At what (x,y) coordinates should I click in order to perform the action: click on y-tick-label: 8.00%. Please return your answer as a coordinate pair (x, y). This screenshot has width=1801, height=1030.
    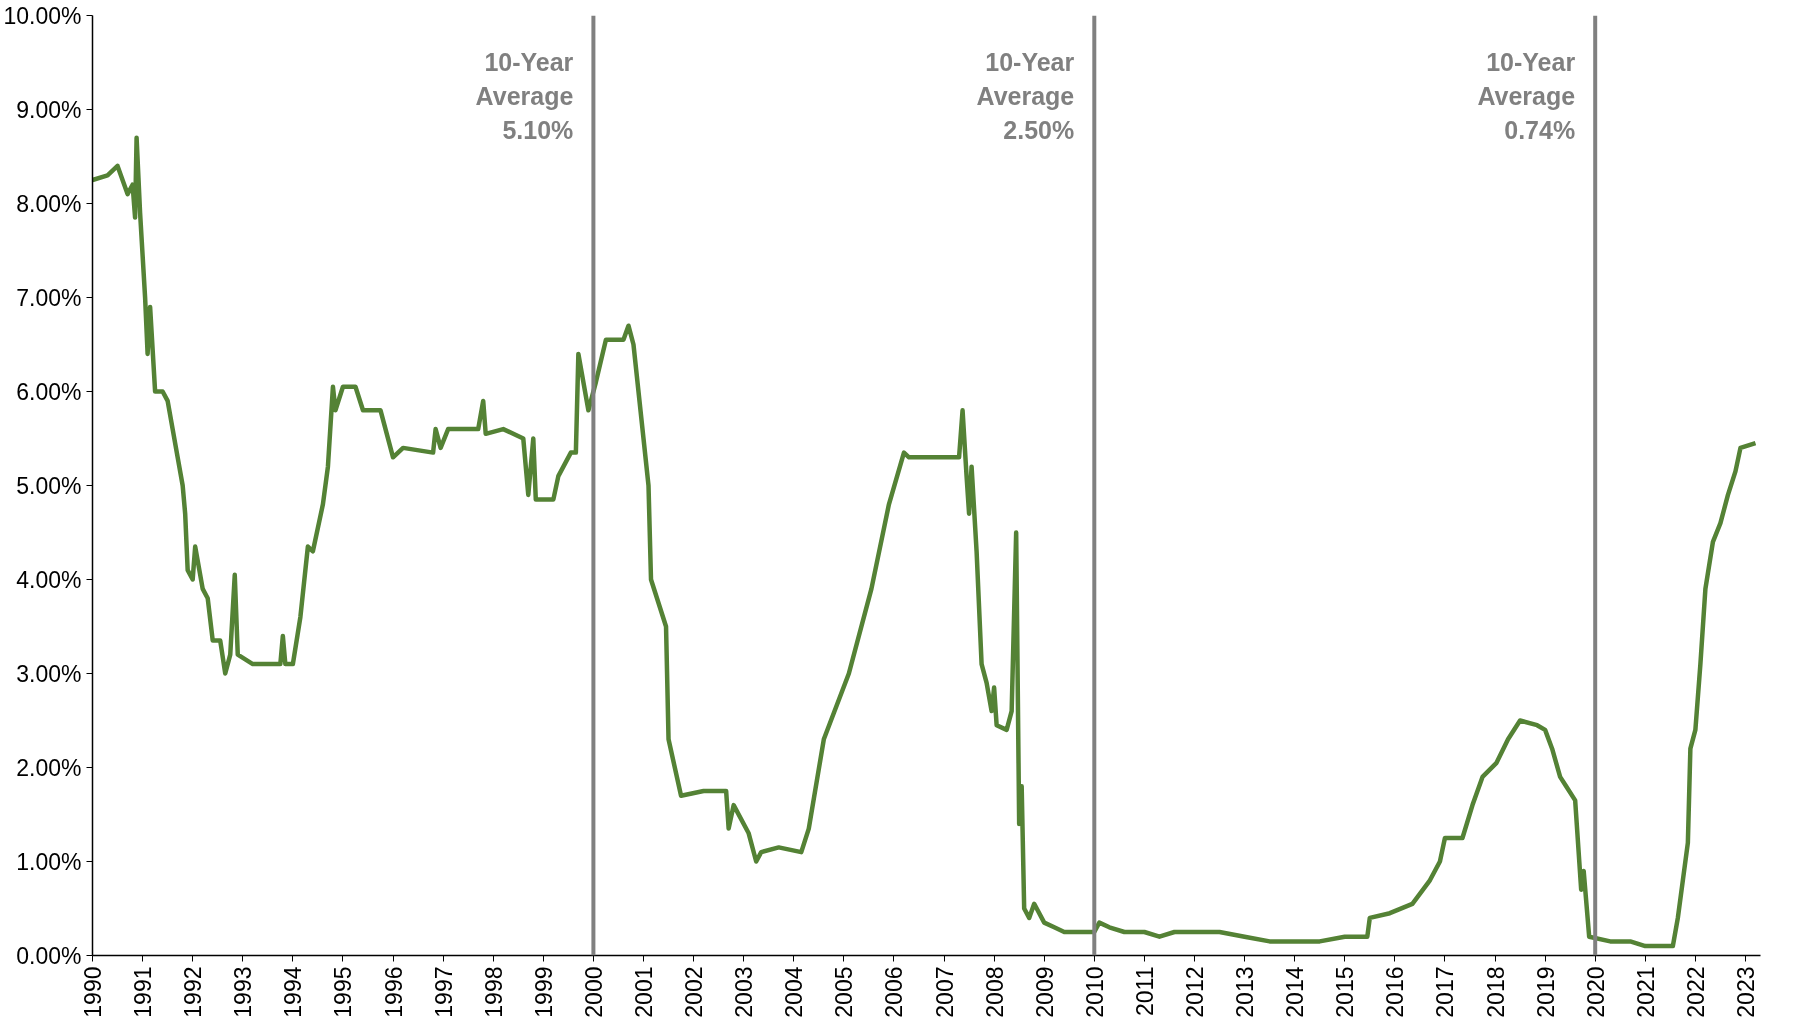
    Looking at the image, I should click on (49, 203).